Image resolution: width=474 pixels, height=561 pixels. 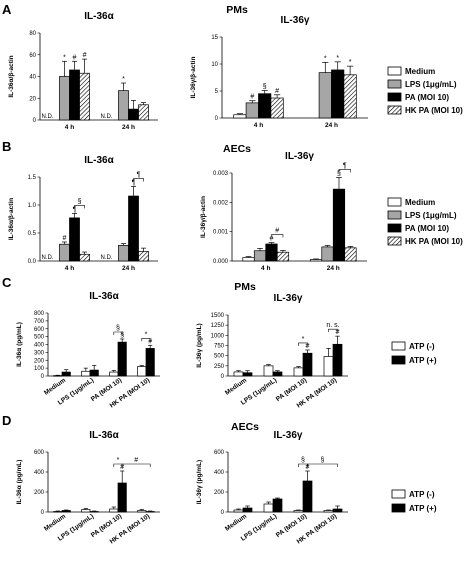 What do you see at coordinates (279, 72) in the screenshot?
I see `chart-a2: IL-36γ IL-36γ/β-actin 0 5 10 15 # § #4 h * * * 24 h` at bounding box center [279, 72].